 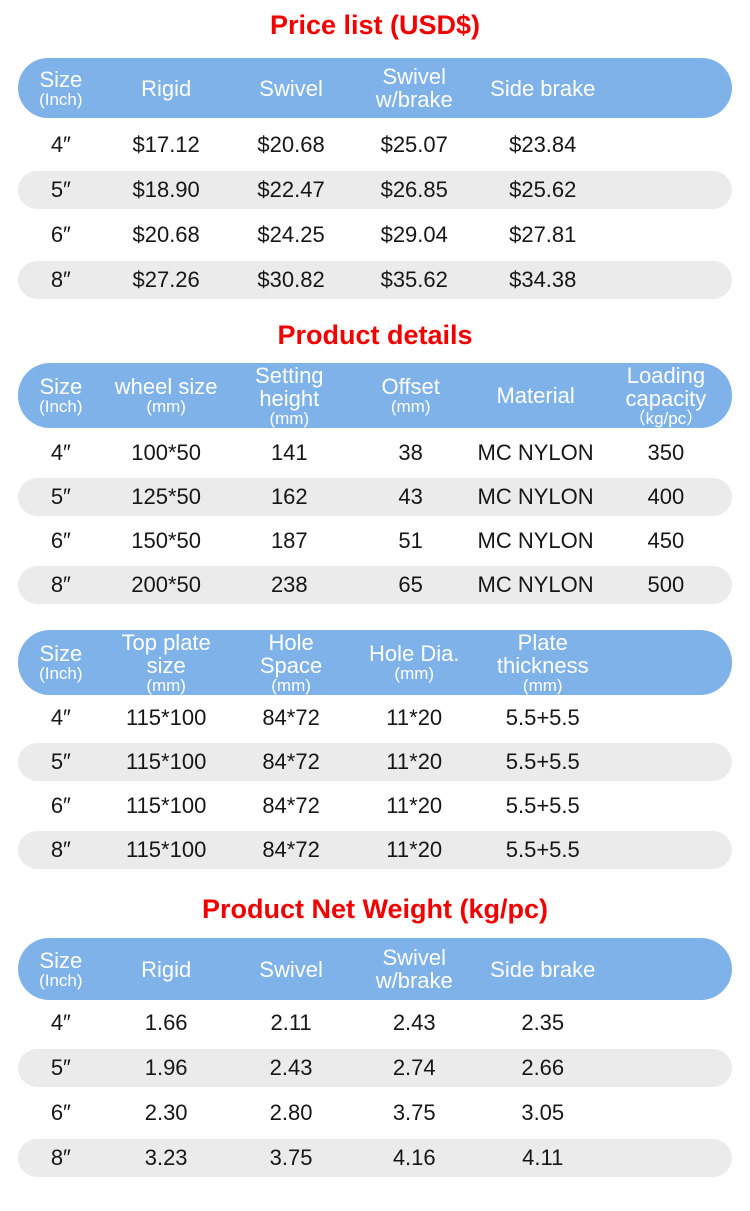 I want to click on cell-side-brake: $34.38, so click(x=543, y=279).